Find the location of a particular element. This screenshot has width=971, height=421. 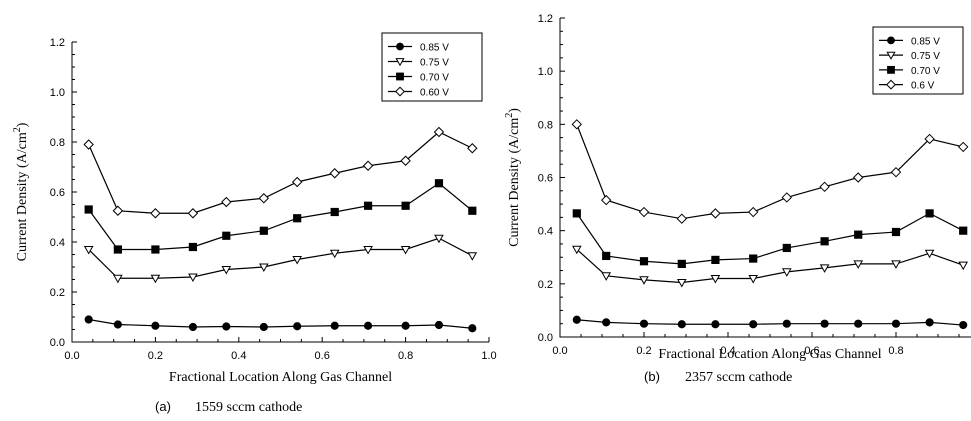

x-tick-label: 0.0 is located at coordinates (559, 351).